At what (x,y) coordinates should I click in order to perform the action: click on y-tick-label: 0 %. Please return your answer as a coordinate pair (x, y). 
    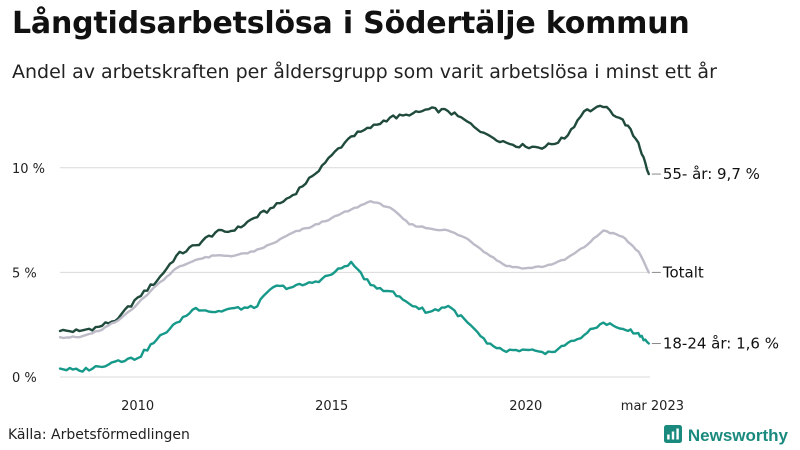
    Looking at the image, I should click on (24, 378).